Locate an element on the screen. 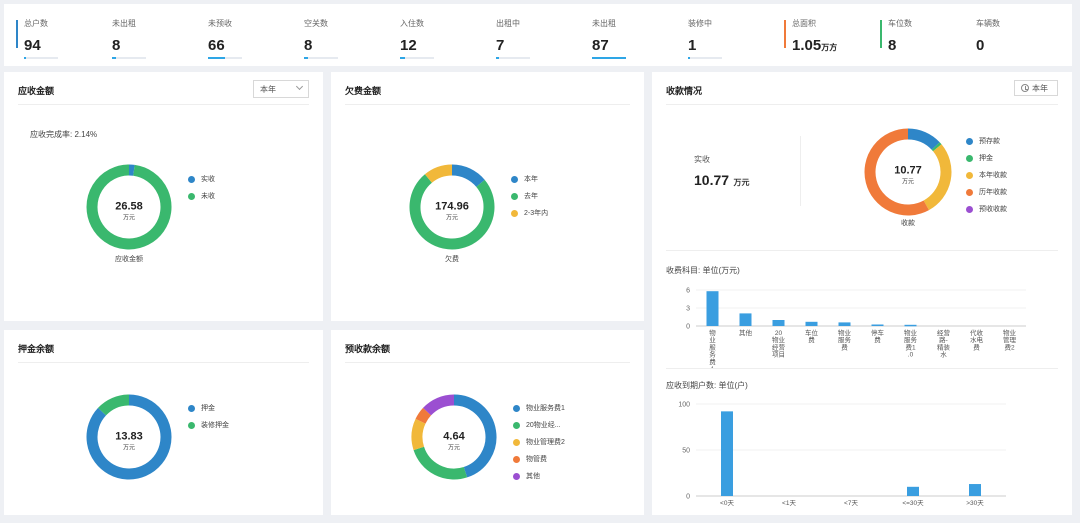  receivable-donut-chart is located at coordinates (129, 207).